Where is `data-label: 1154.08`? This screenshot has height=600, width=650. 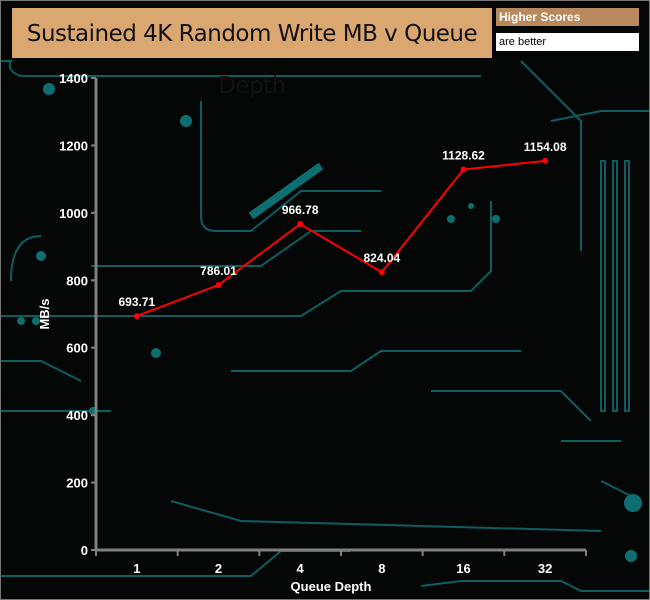 data-label: 1154.08 is located at coordinates (545, 147).